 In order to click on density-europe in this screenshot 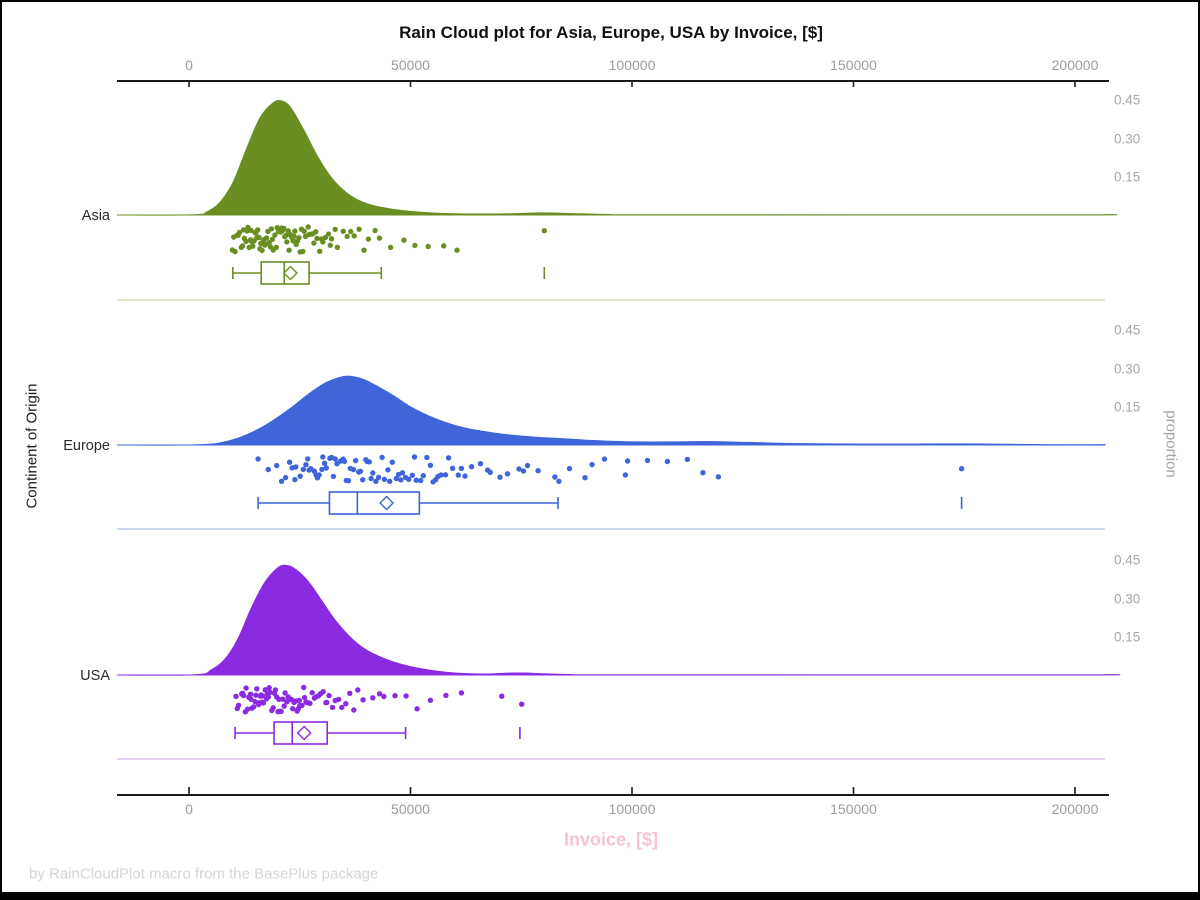, I will do `click(611, 410)`.